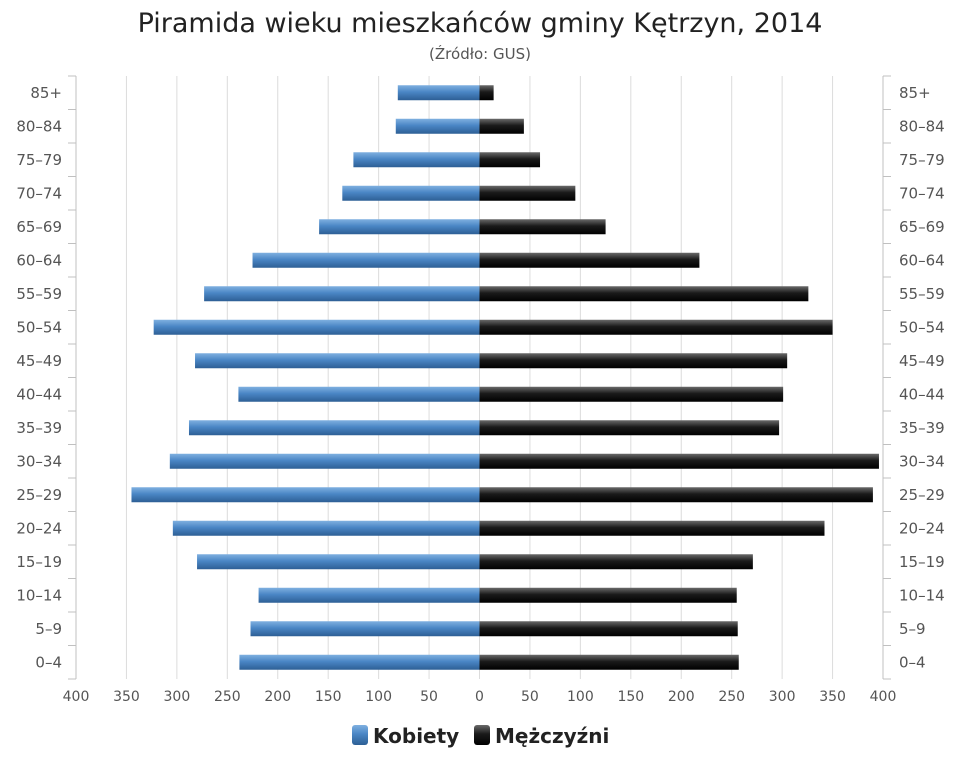 The height and width of the screenshot is (768, 960). What do you see at coordinates (922, 428) in the screenshot?
I see `category-label-right: 35–39` at bounding box center [922, 428].